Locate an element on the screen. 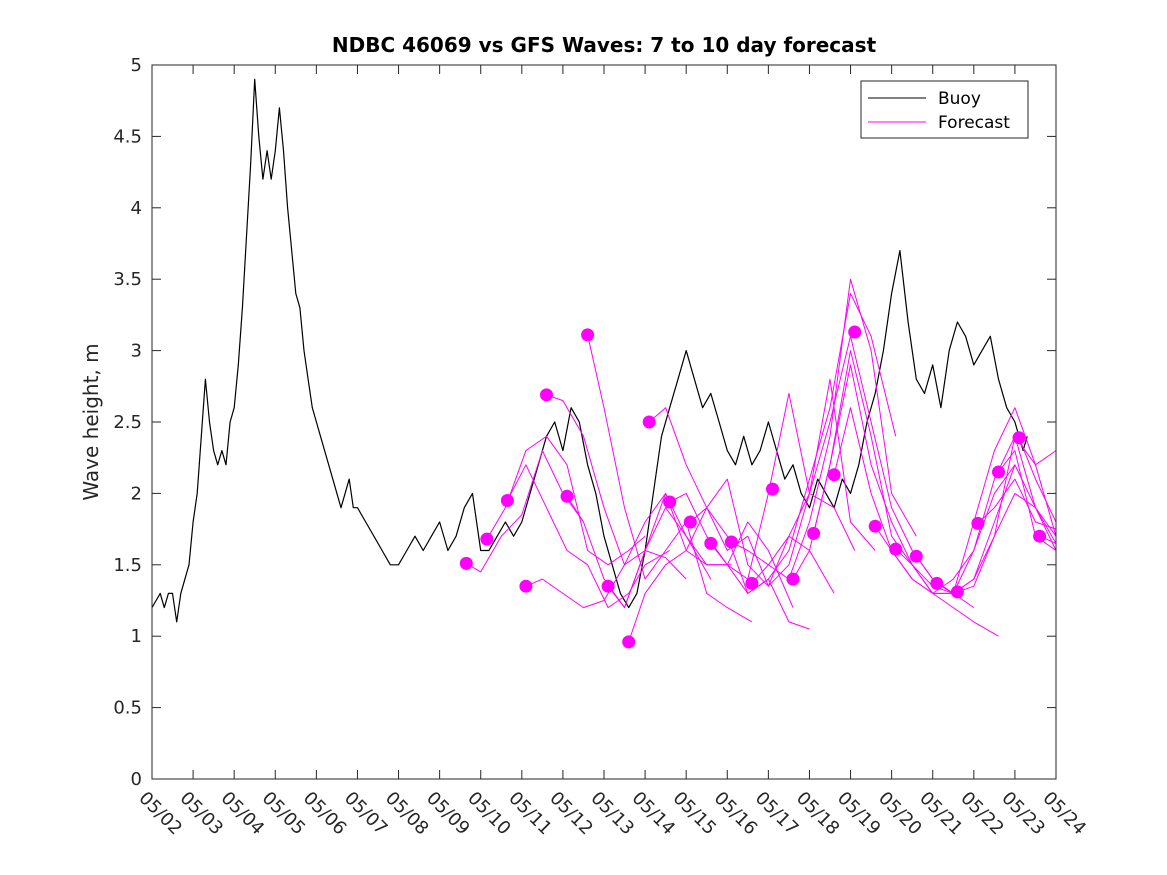 This screenshot has width=1167, height=875. legend-box is located at coordinates (944, 109).